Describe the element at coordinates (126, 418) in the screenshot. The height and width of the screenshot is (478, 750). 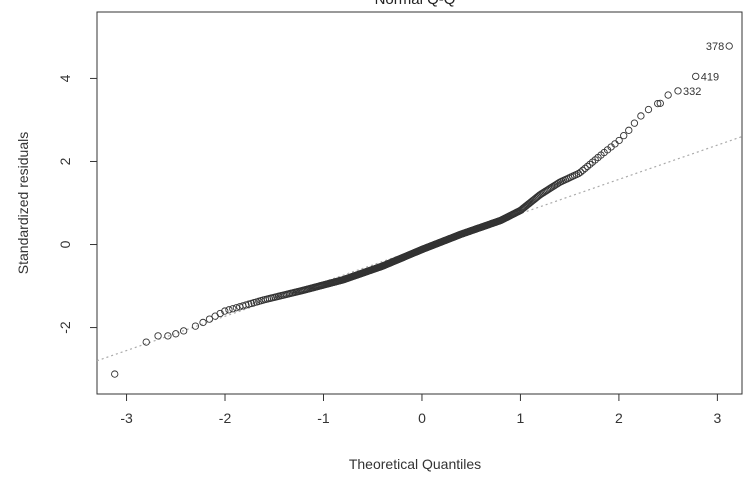
I see `x-tick-label: -3` at that location.